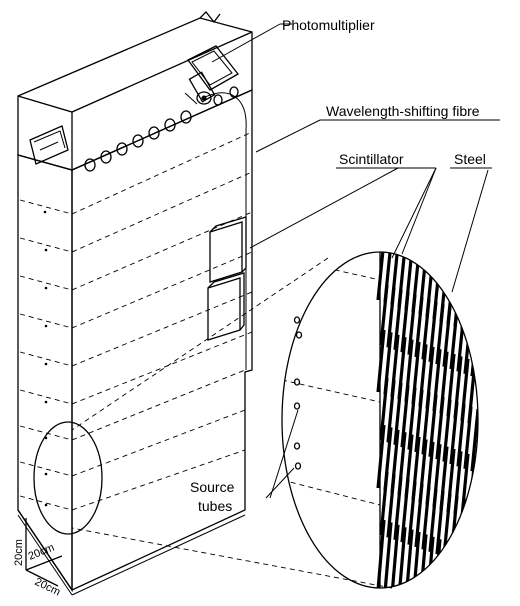  Describe the element at coordinates (403, 111) in the screenshot. I see `label-wavelength-fibre: Wavelength-shifting fibre` at that location.